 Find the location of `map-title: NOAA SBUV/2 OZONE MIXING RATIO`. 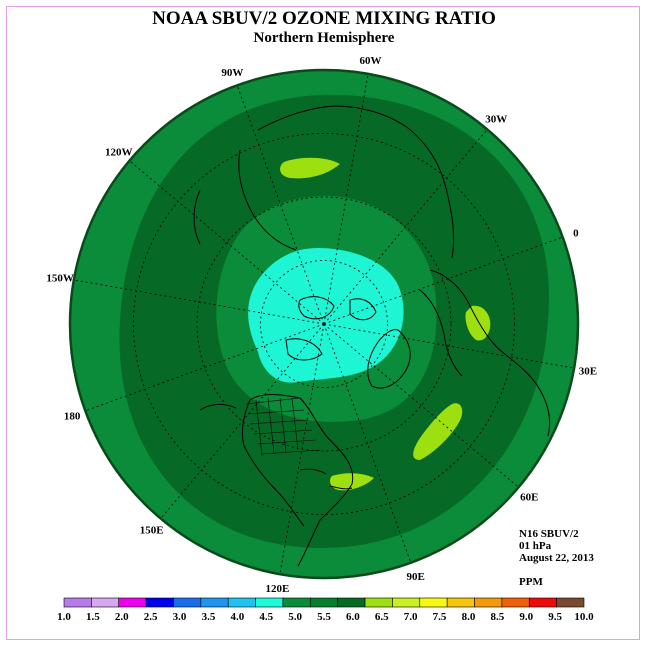

map-title: NOAA SBUV/2 OZONE MIXING RATIO is located at coordinates (324, 18).